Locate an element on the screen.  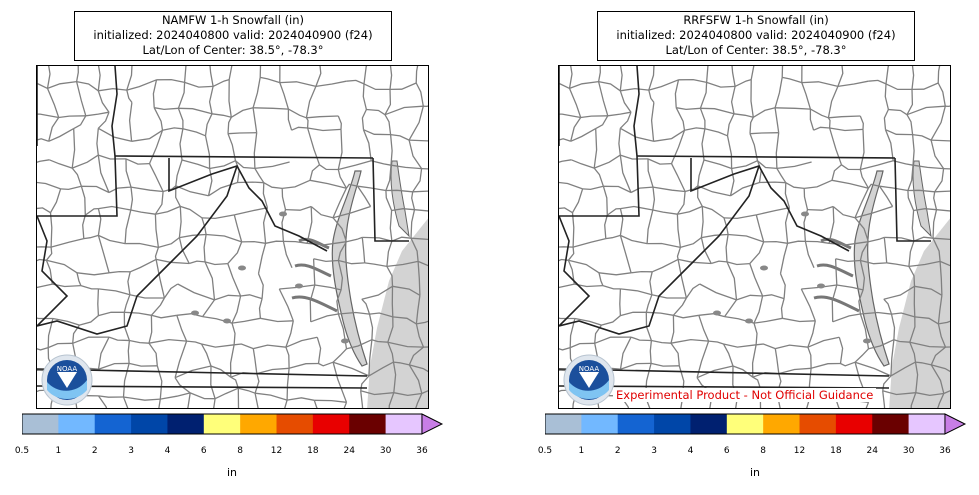
right-colorbar is located at coordinates (756, 424).